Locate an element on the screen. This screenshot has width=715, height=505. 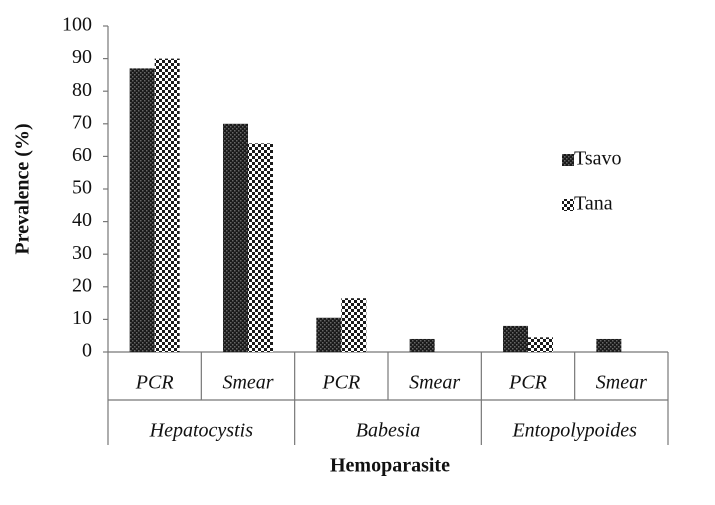
y-tick-label: 100 is located at coordinates (77, 25).